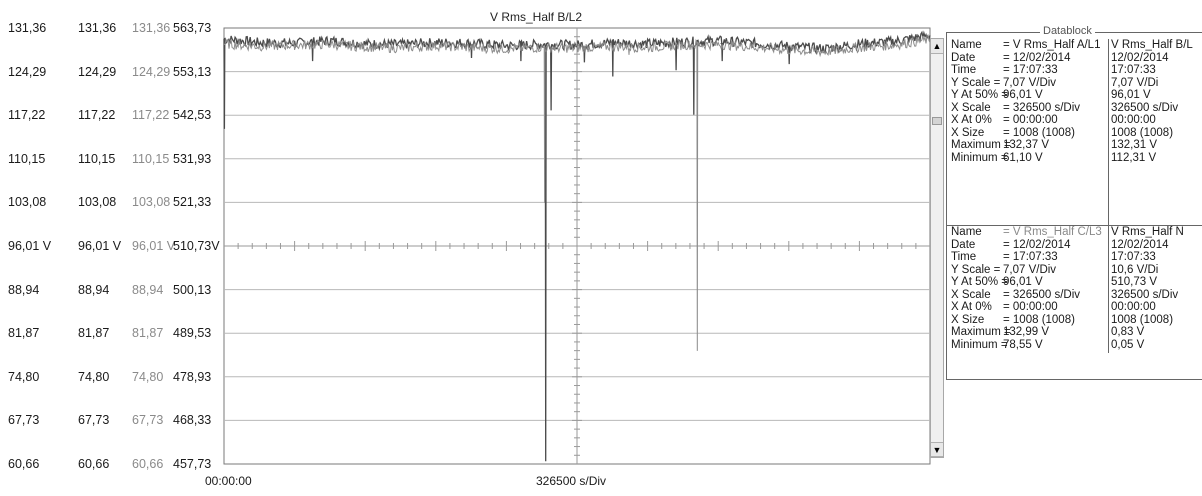 This screenshot has width=1202, height=496. Describe the element at coordinates (1074, 158) in the screenshot. I see `datablock-row: Minimum = 61,10 V 112,31 V` at that location.